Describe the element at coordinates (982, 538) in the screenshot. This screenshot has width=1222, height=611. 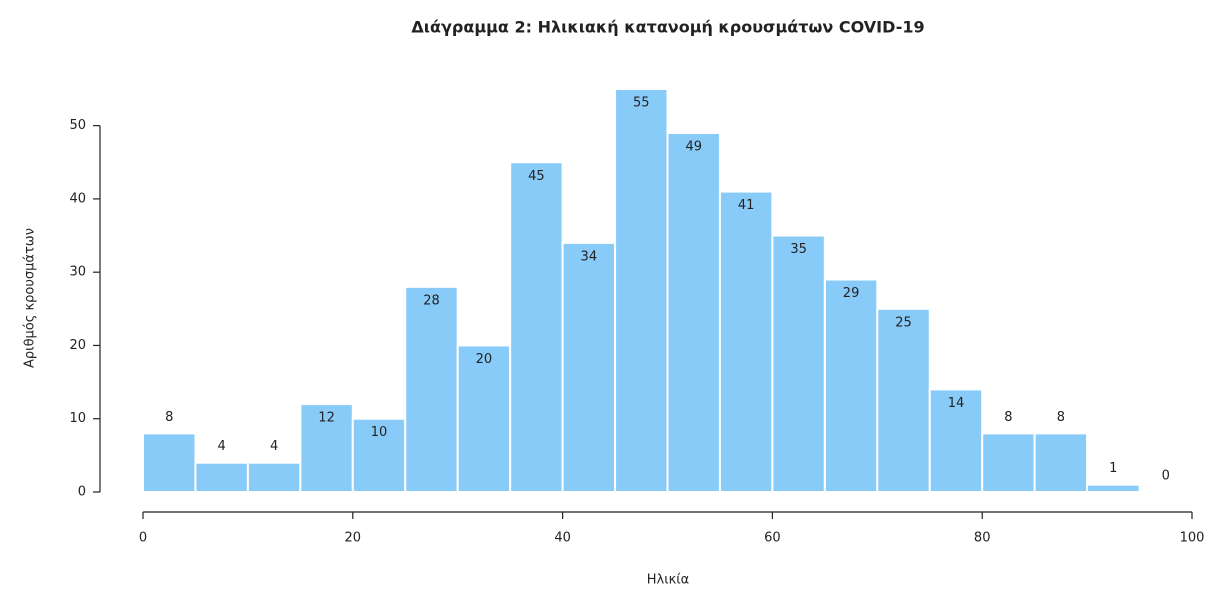
I see `x-tick-label: 80` at that location.